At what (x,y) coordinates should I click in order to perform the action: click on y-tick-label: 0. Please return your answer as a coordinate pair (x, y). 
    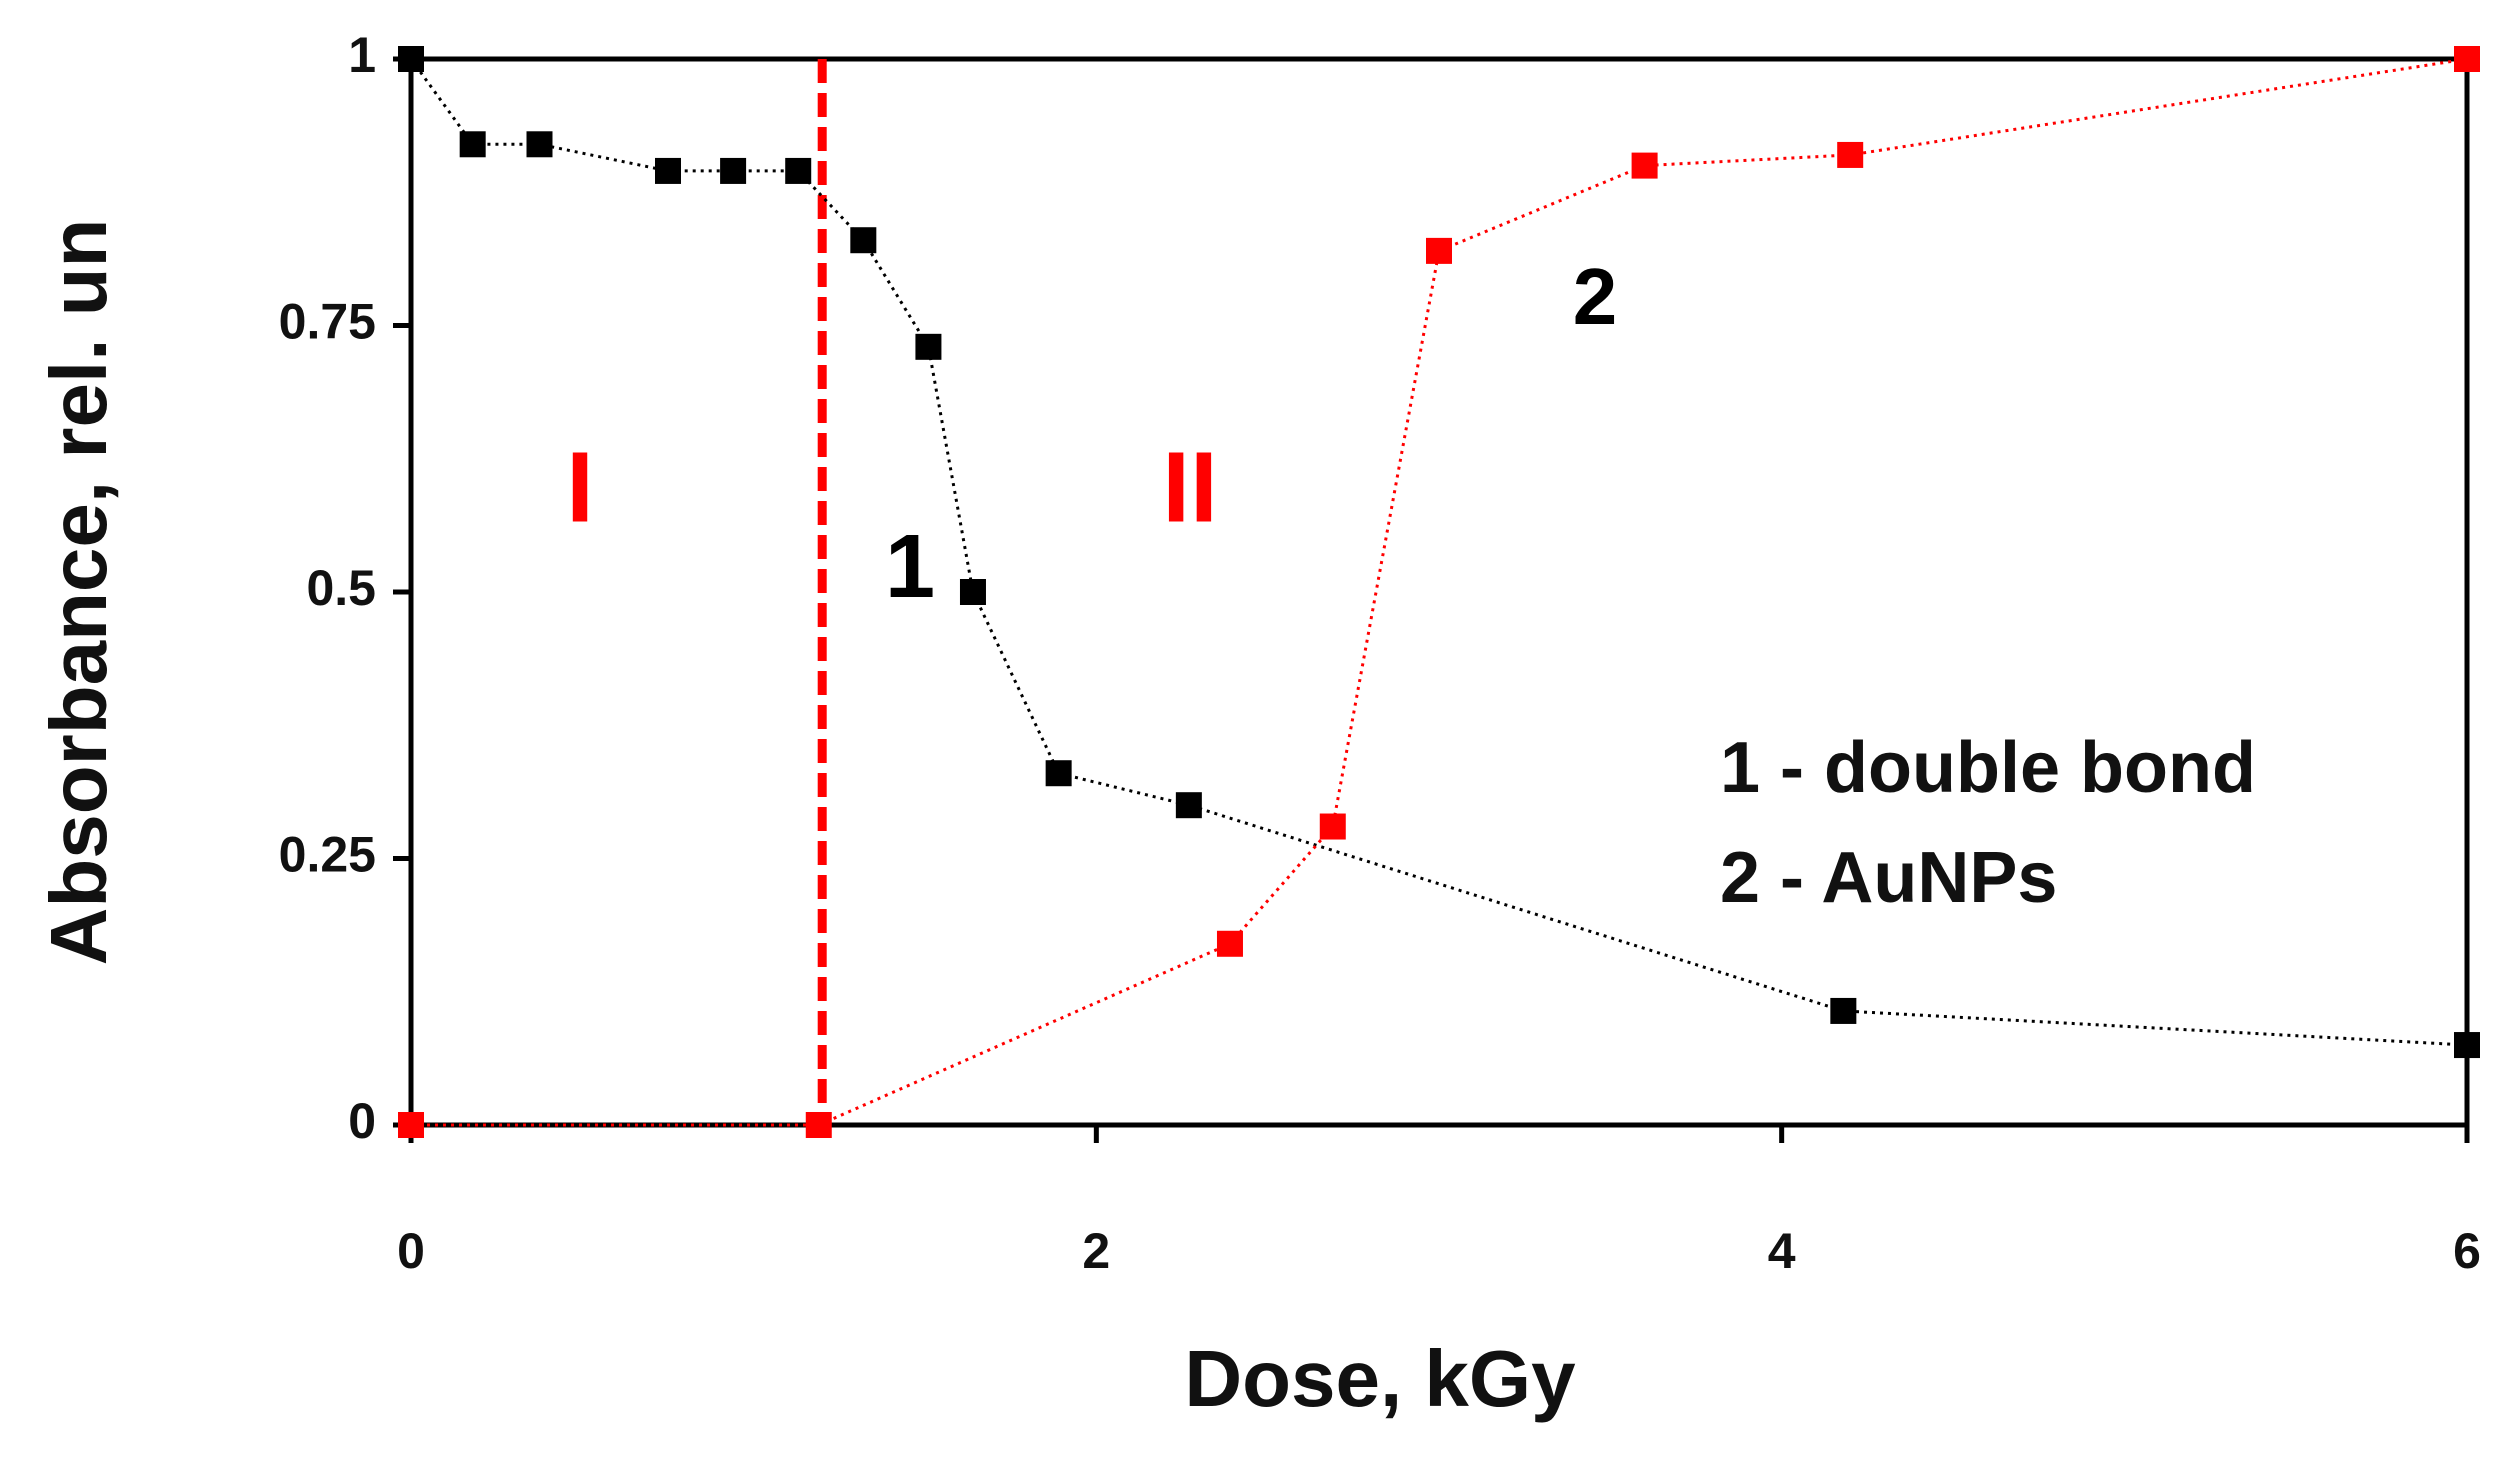
    Looking at the image, I should click on (362, 1121).